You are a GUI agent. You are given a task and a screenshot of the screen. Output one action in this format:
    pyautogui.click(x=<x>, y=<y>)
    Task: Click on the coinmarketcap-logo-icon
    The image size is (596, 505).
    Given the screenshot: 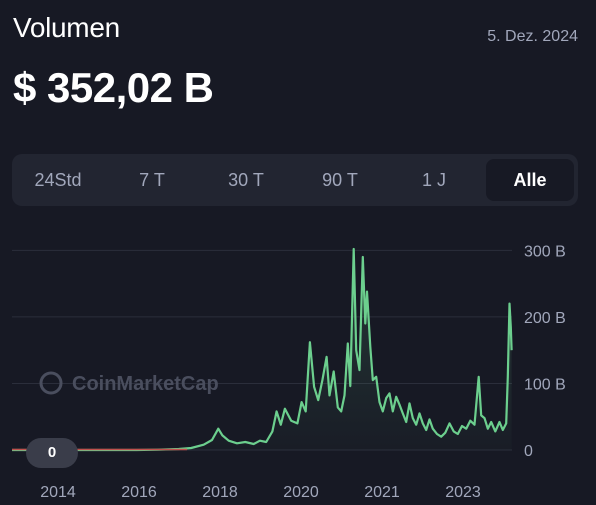 What is the action you would take?
    pyautogui.click(x=51, y=383)
    